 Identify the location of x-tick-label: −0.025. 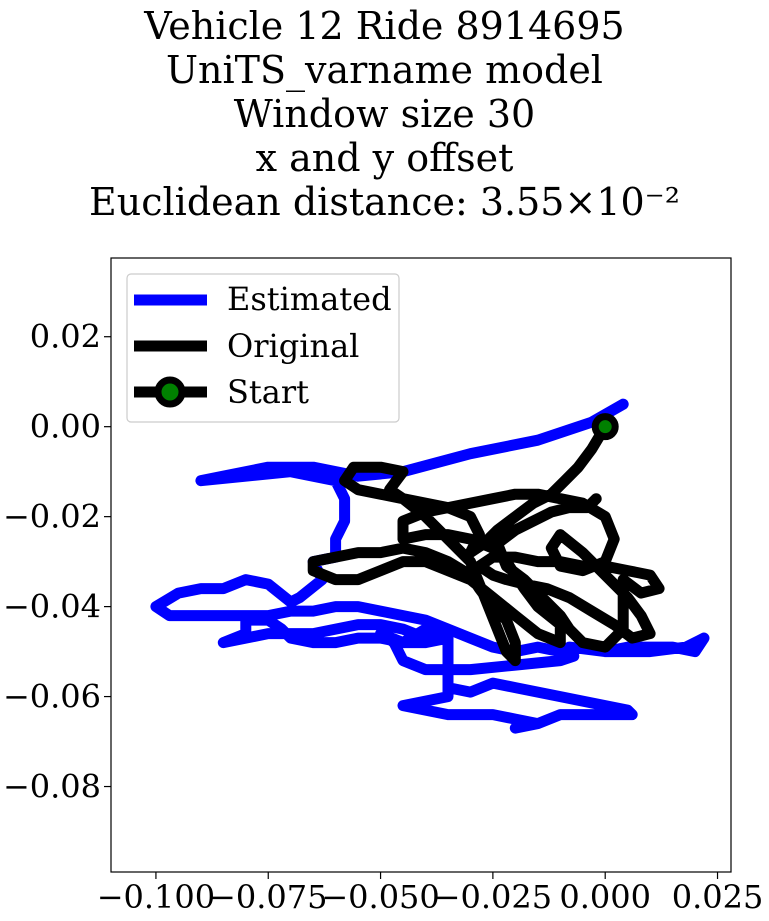
(493, 897).